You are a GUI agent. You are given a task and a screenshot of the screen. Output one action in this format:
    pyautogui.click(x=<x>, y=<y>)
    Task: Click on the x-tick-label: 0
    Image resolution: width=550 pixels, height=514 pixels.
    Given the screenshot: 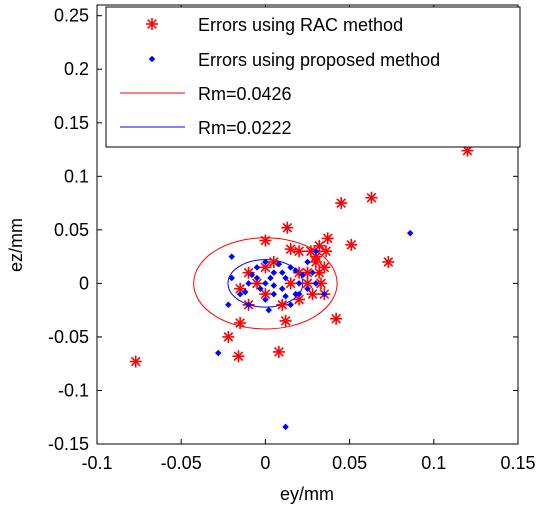 What is the action you would take?
    pyautogui.click(x=265, y=463)
    